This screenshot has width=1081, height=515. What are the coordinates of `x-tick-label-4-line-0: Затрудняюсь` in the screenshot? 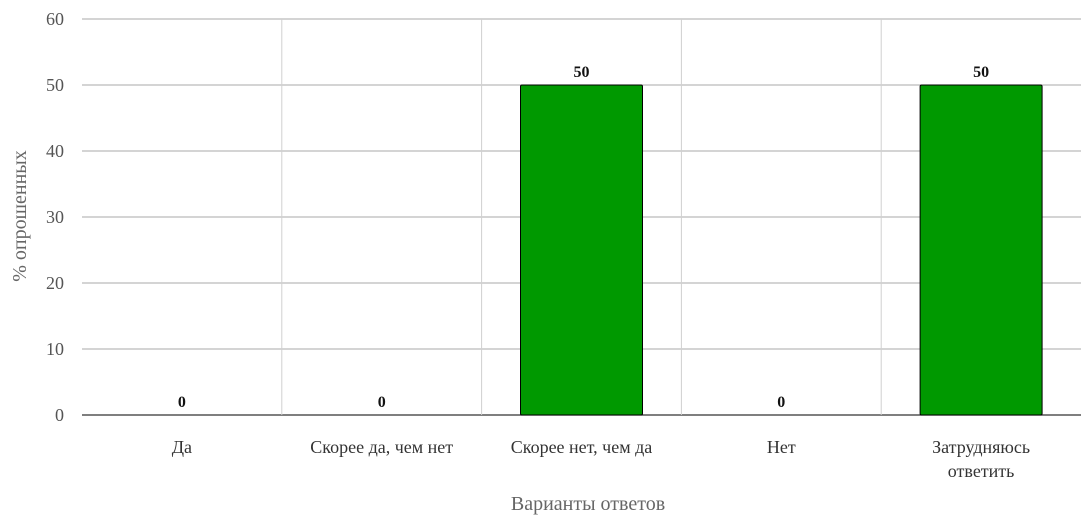 It's located at (981, 447).